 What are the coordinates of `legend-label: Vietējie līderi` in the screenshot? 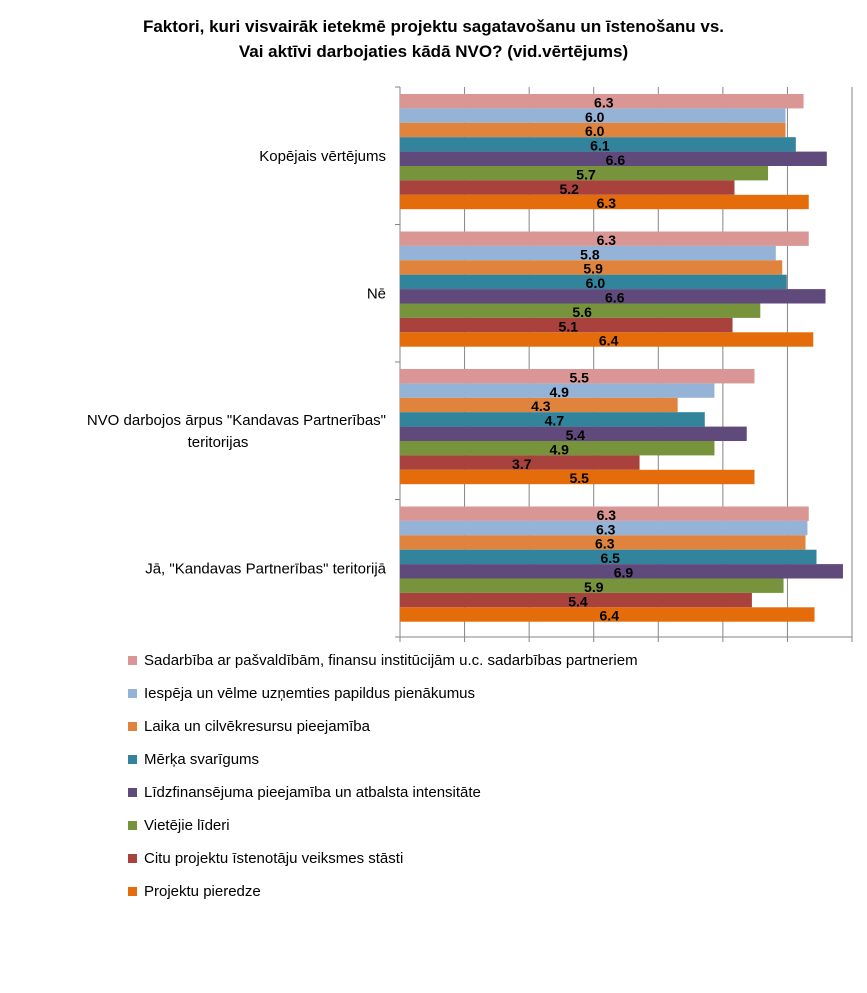 It's located at (187, 825).